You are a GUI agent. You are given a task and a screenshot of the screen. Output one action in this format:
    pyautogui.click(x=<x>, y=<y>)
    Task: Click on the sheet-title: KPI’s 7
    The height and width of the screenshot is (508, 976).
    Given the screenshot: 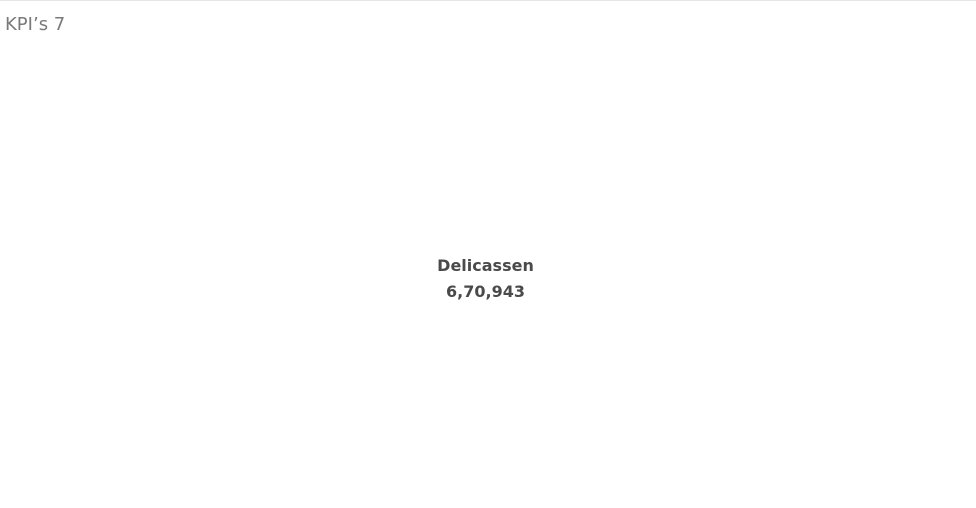 What is the action you would take?
    pyautogui.click(x=35, y=24)
    